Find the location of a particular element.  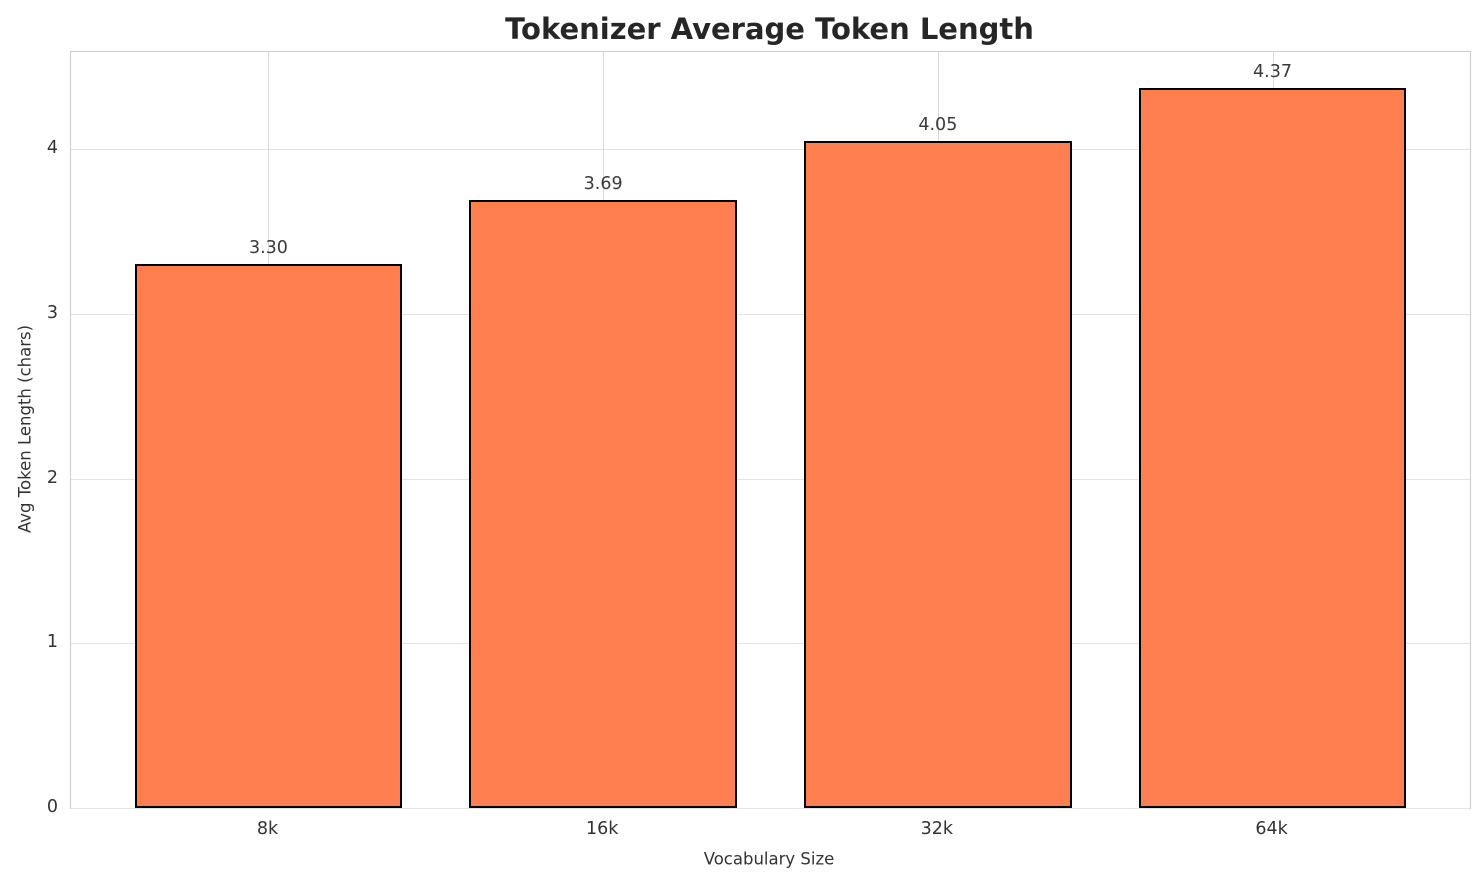

y-tick-label: 0 is located at coordinates (52, 807).